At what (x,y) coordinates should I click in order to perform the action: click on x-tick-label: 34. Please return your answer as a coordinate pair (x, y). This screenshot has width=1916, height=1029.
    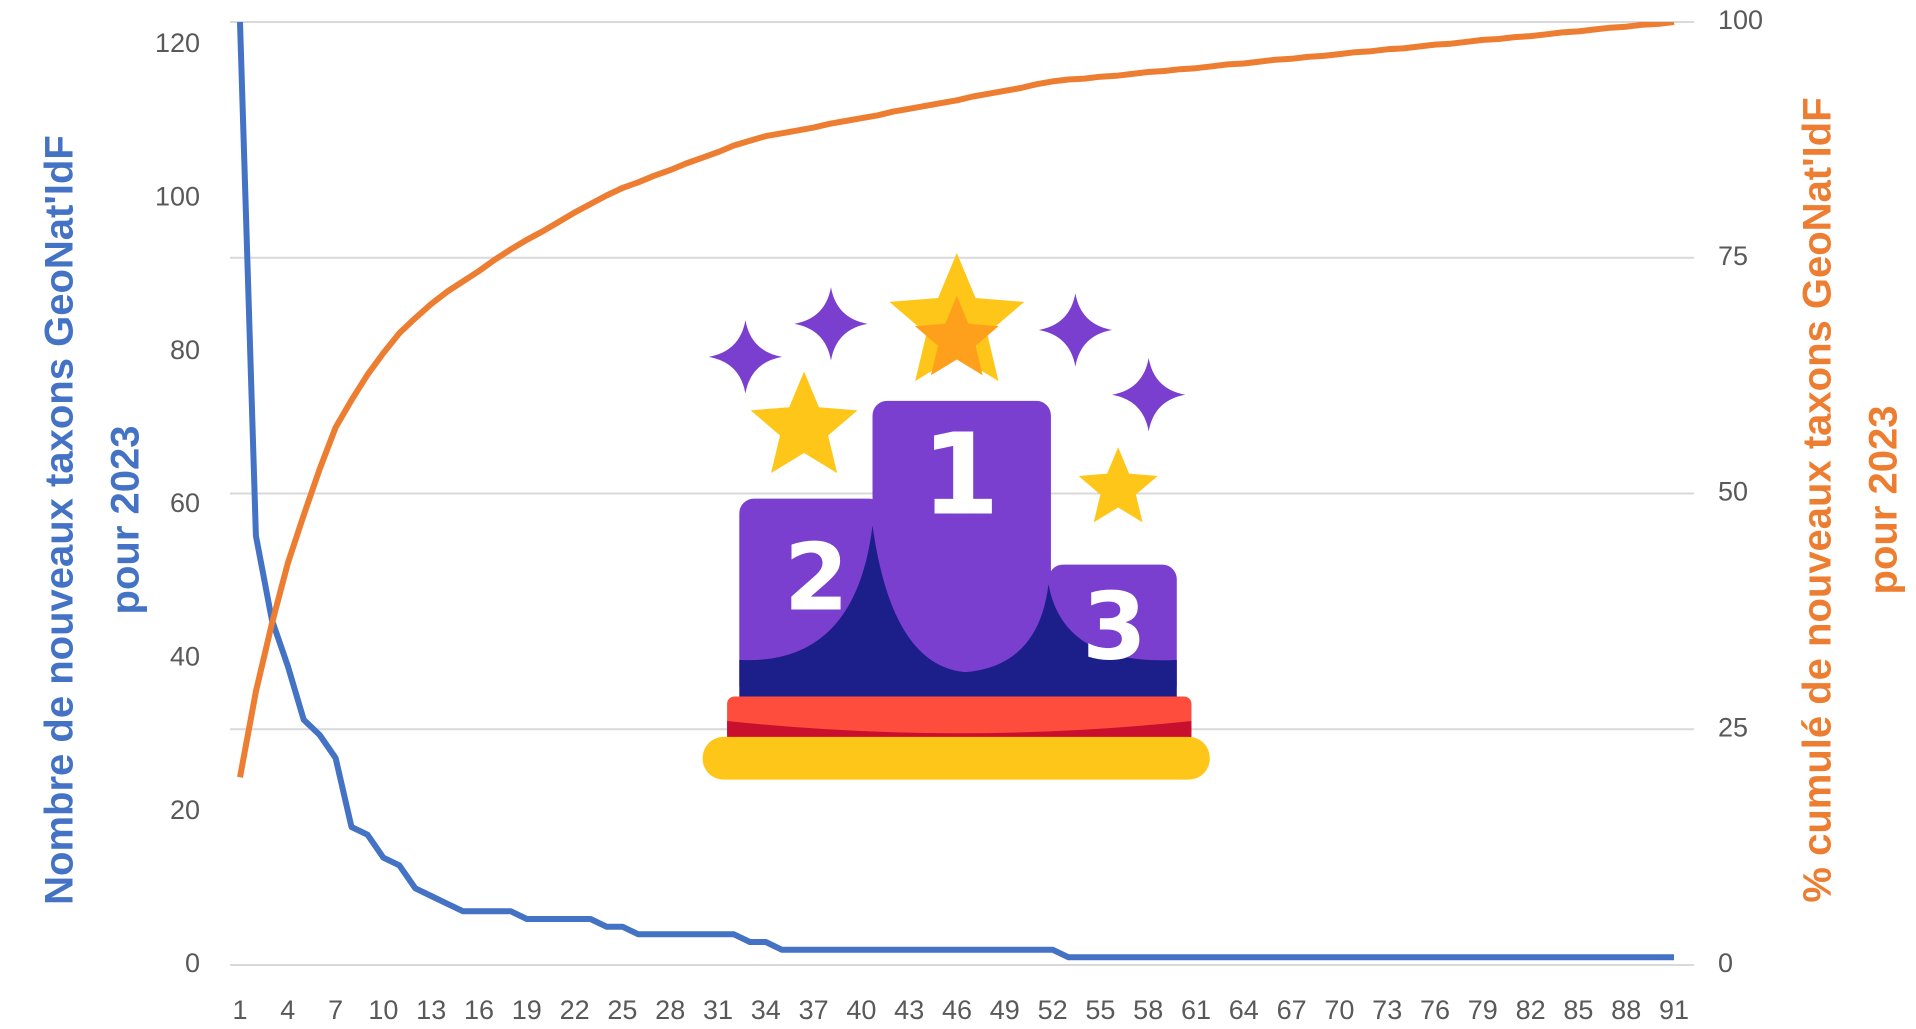
    Looking at the image, I should click on (766, 1010).